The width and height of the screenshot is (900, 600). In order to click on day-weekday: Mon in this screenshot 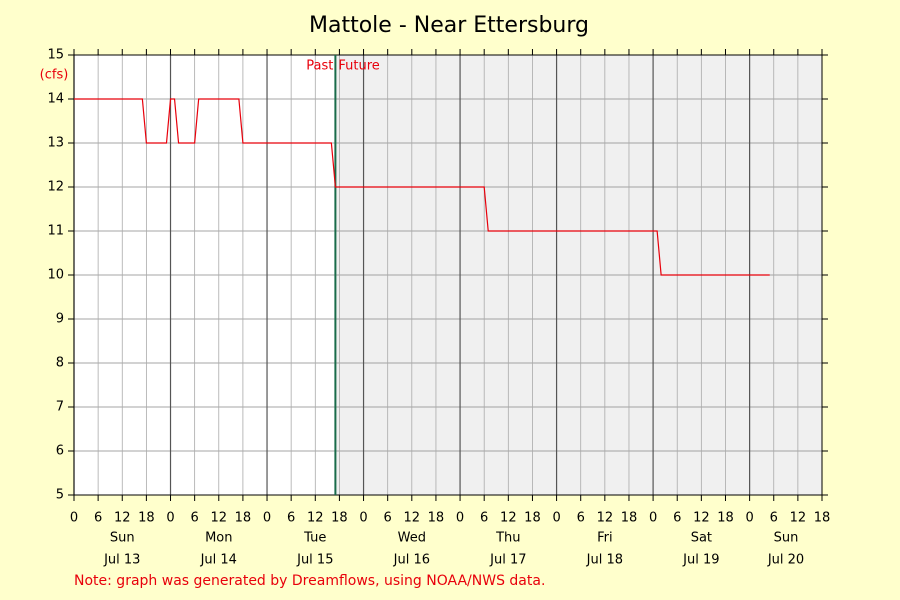, I will do `click(218, 538)`.